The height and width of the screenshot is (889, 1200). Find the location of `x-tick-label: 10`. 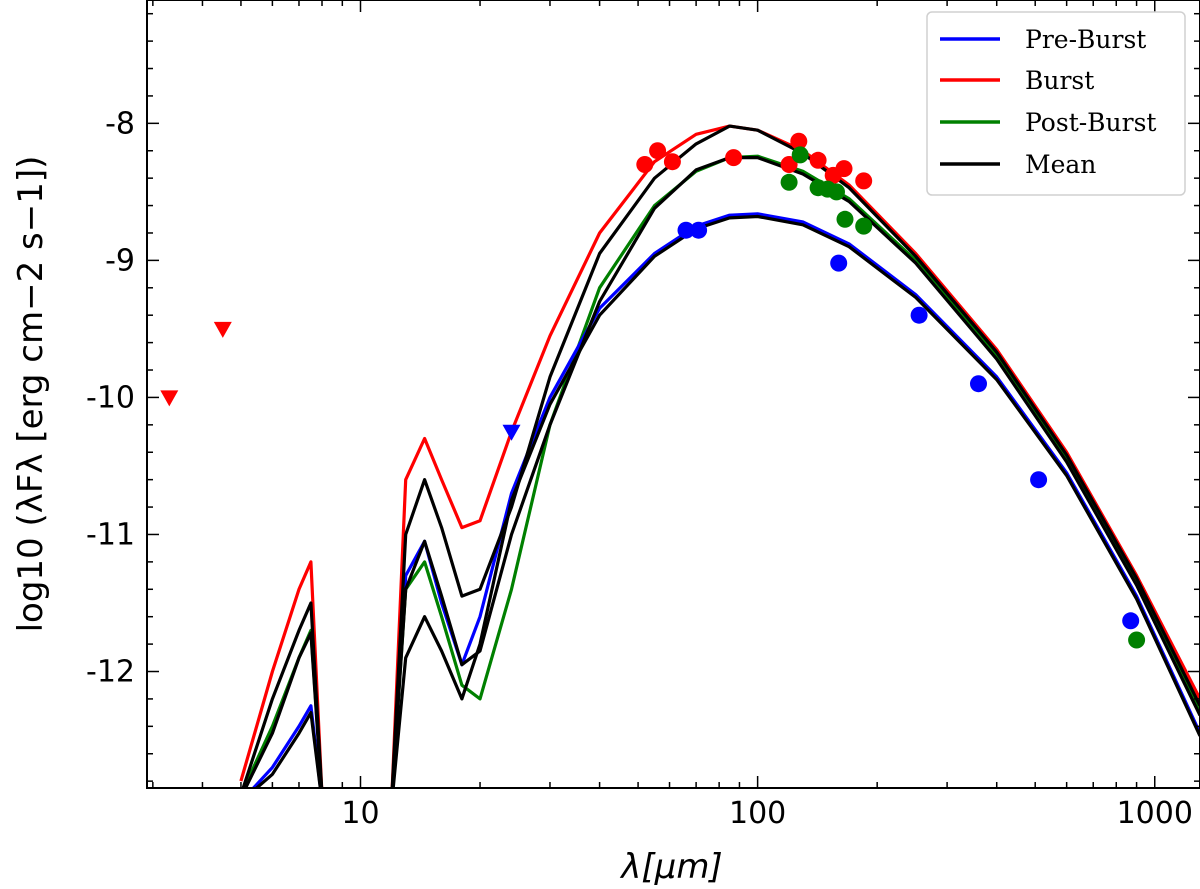

x-tick-label: 10 is located at coordinates (360, 813).